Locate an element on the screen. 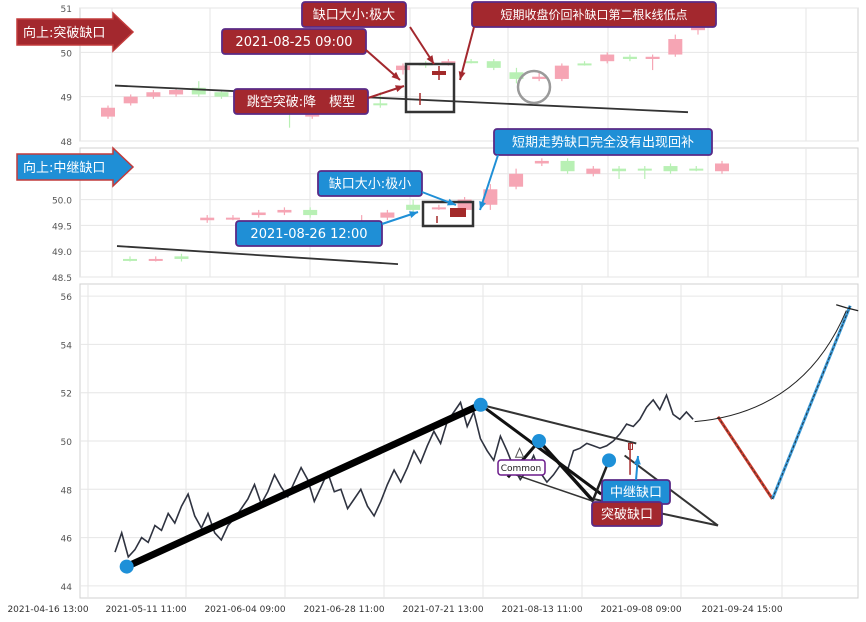 The width and height of the screenshot is (866, 622). y-tick-label: 46 is located at coordinates (67, 540).